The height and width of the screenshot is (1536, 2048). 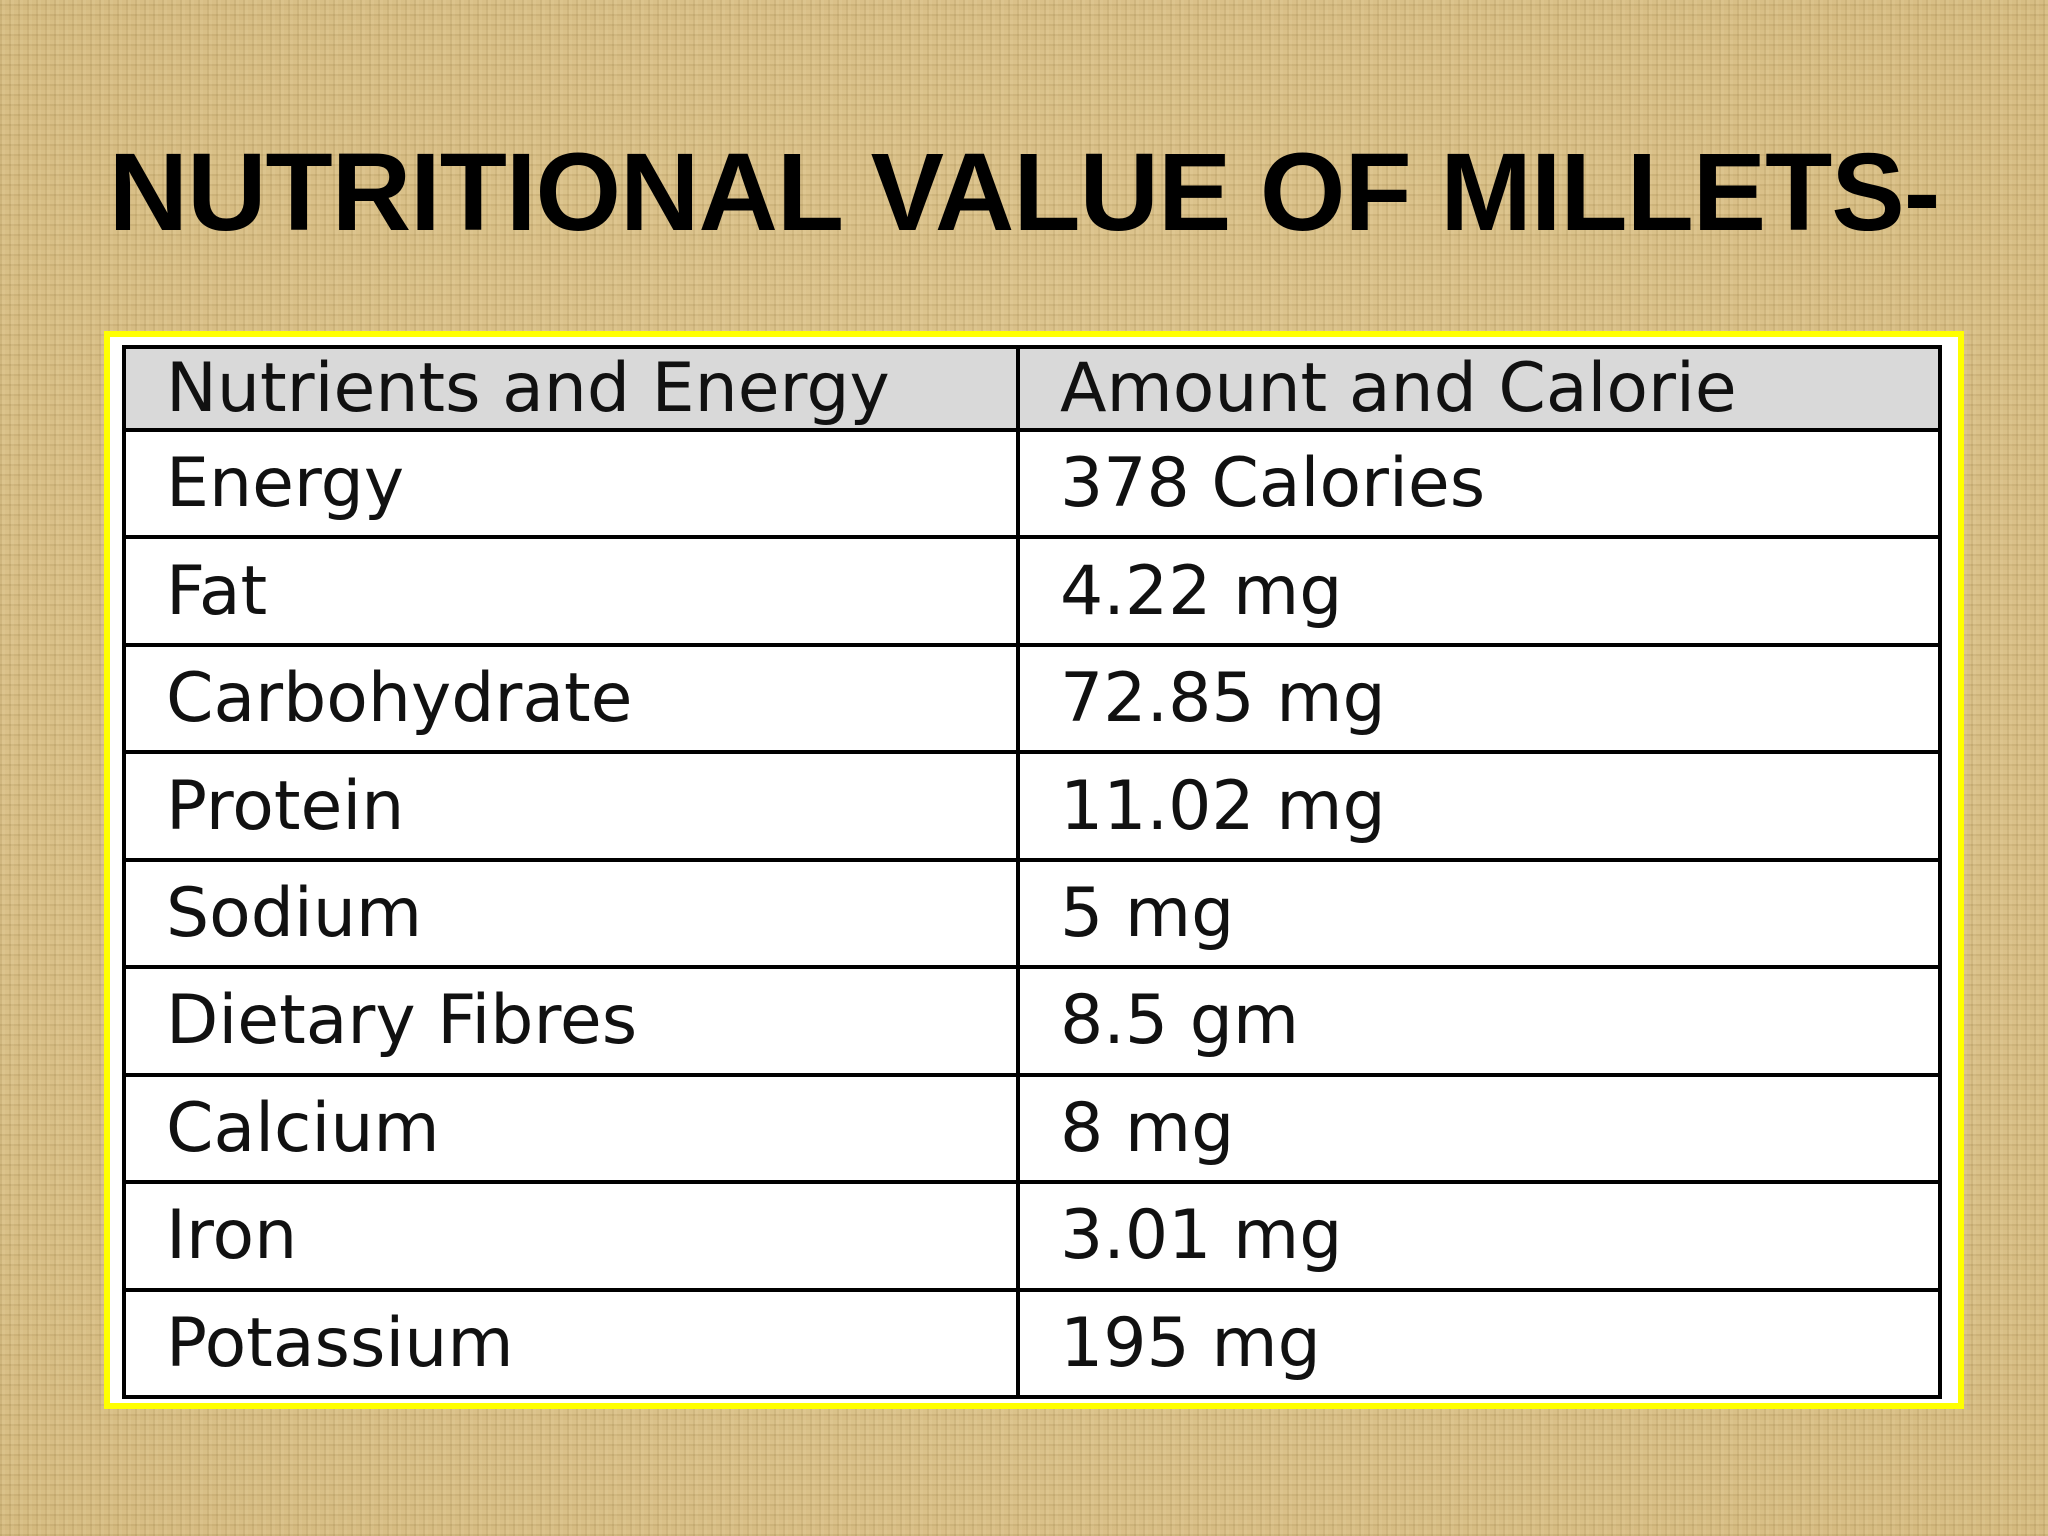 I want to click on nutrient-cell: Calcium, so click(x=571, y=1128).